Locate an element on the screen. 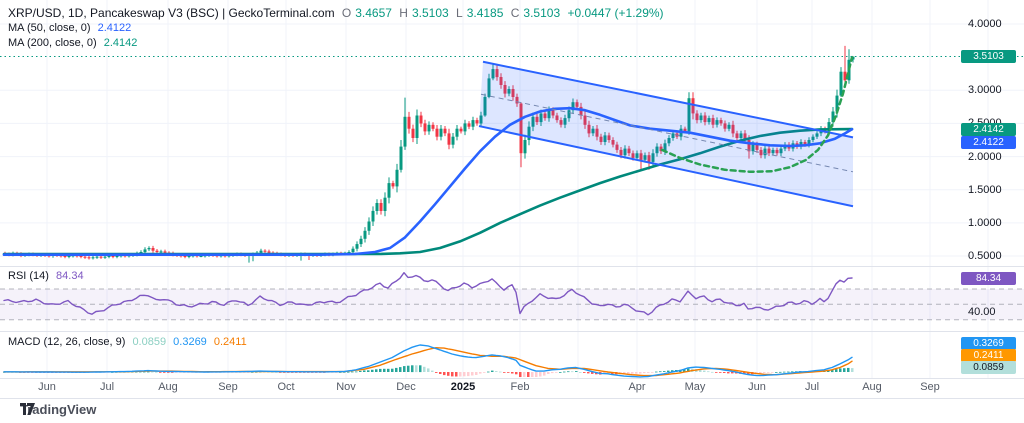 This screenshot has width=1024, height=423. rsi-tick-label: 40.00 is located at coordinates (982, 312).